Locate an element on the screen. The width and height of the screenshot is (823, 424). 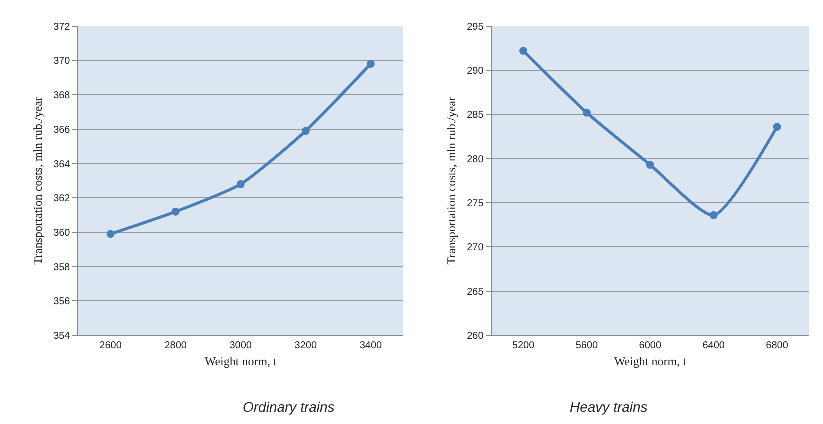
x-tick-label: 3000 is located at coordinates (241, 346).